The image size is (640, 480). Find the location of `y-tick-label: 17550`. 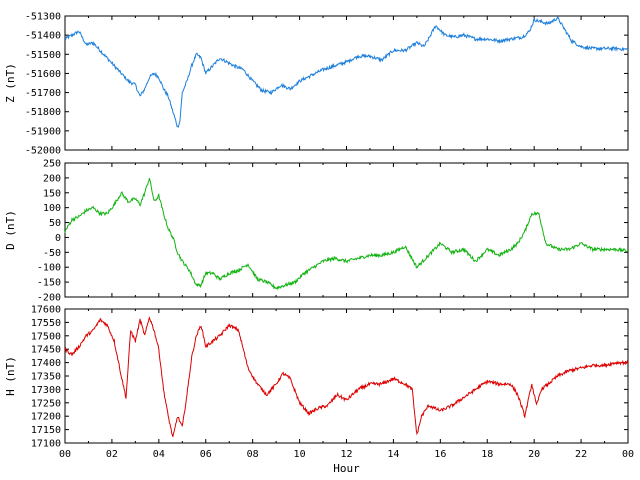

y-tick-label: 17550 is located at coordinates (46, 323).